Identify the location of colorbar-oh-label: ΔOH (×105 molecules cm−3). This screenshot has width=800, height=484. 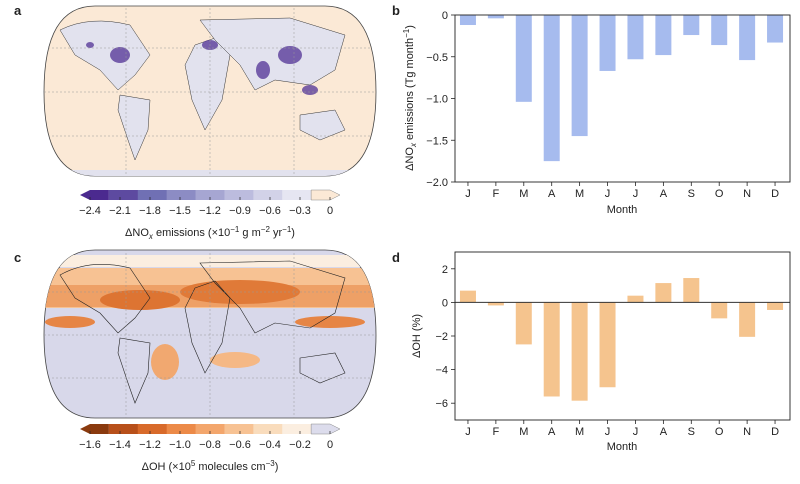
(210, 466).